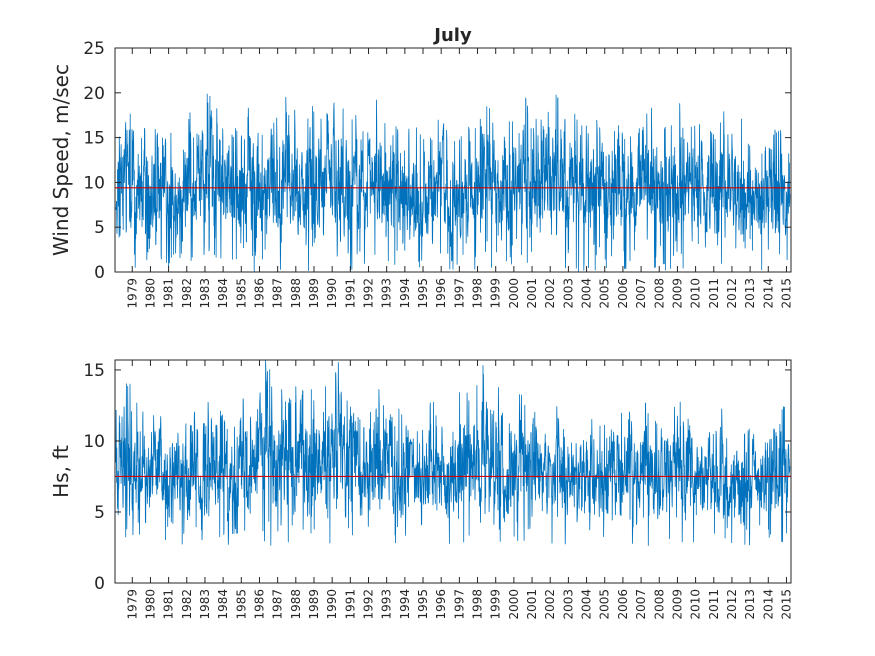 This screenshot has height=656, width=875. Describe the element at coordinates (94, 49) in the screenshot. I see `y-tick-label: 25` at that location.